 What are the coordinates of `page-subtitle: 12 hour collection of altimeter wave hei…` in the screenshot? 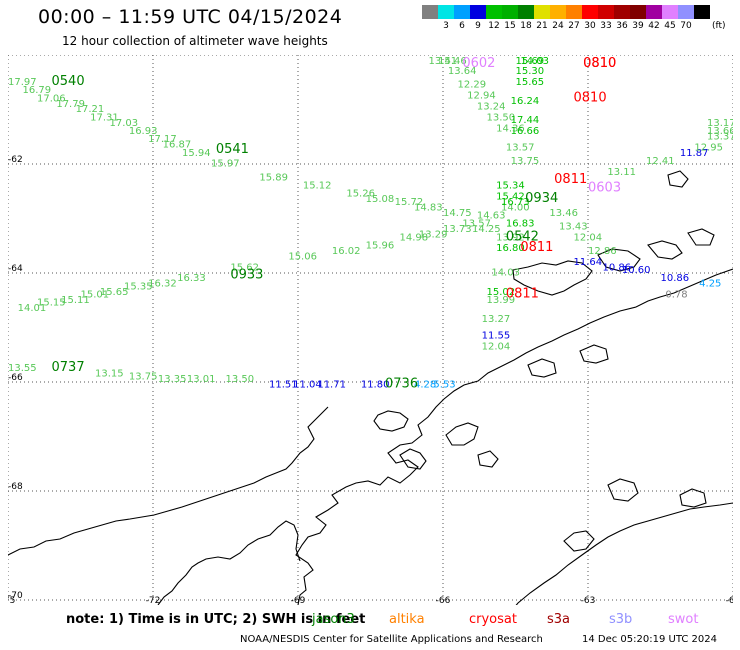 It's located at (195, 41).